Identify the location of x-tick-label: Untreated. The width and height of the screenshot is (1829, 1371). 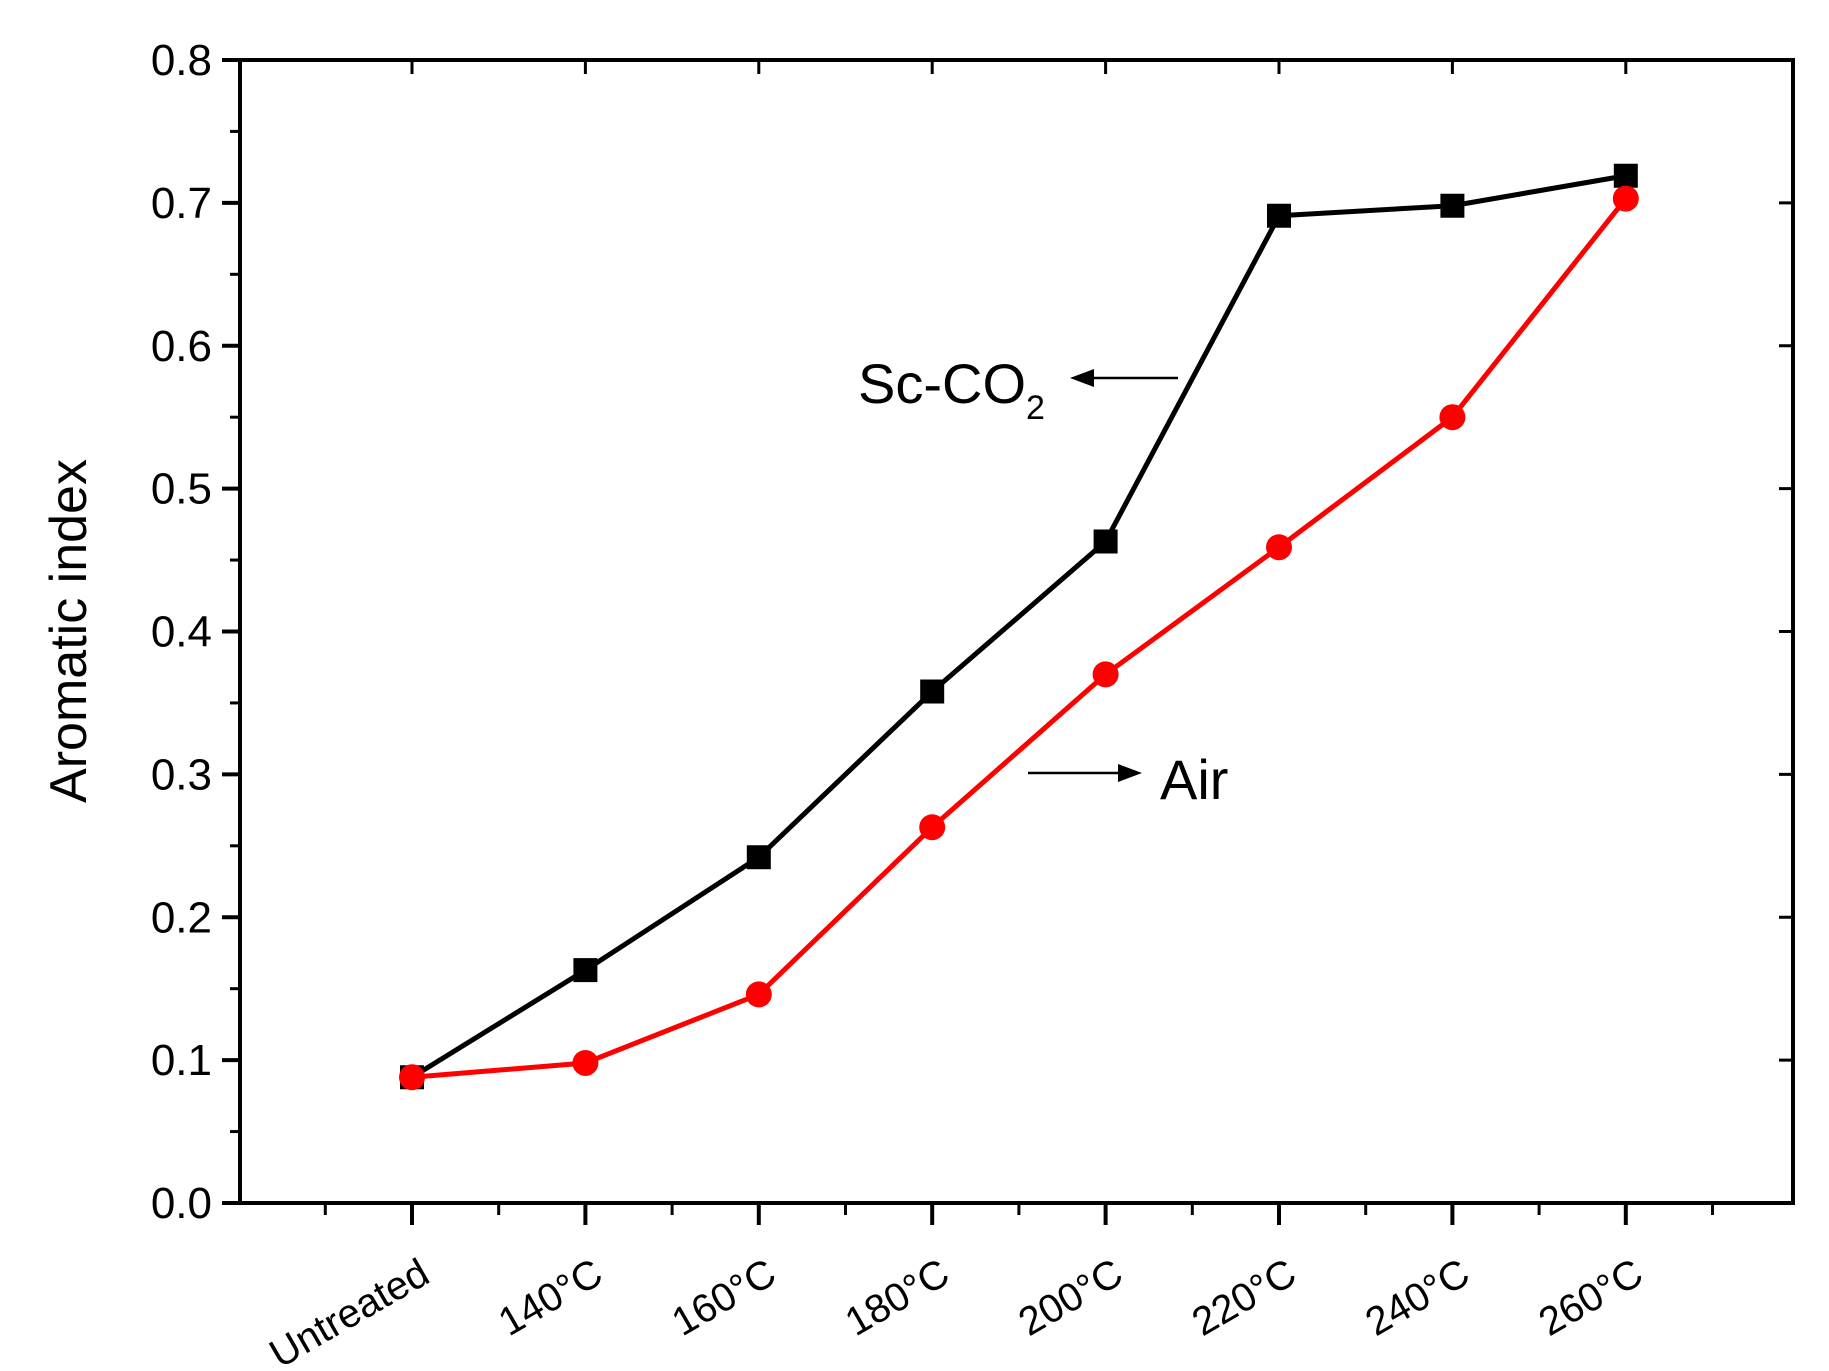
(349, 1311).